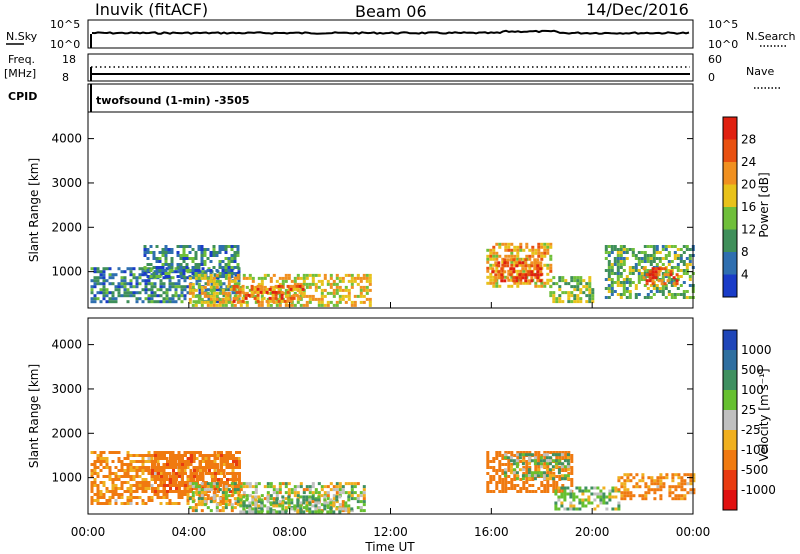 This screenshot has height=554, width=800. I want to click on velocity-y-tick-label: 1000, so click(66, 478).